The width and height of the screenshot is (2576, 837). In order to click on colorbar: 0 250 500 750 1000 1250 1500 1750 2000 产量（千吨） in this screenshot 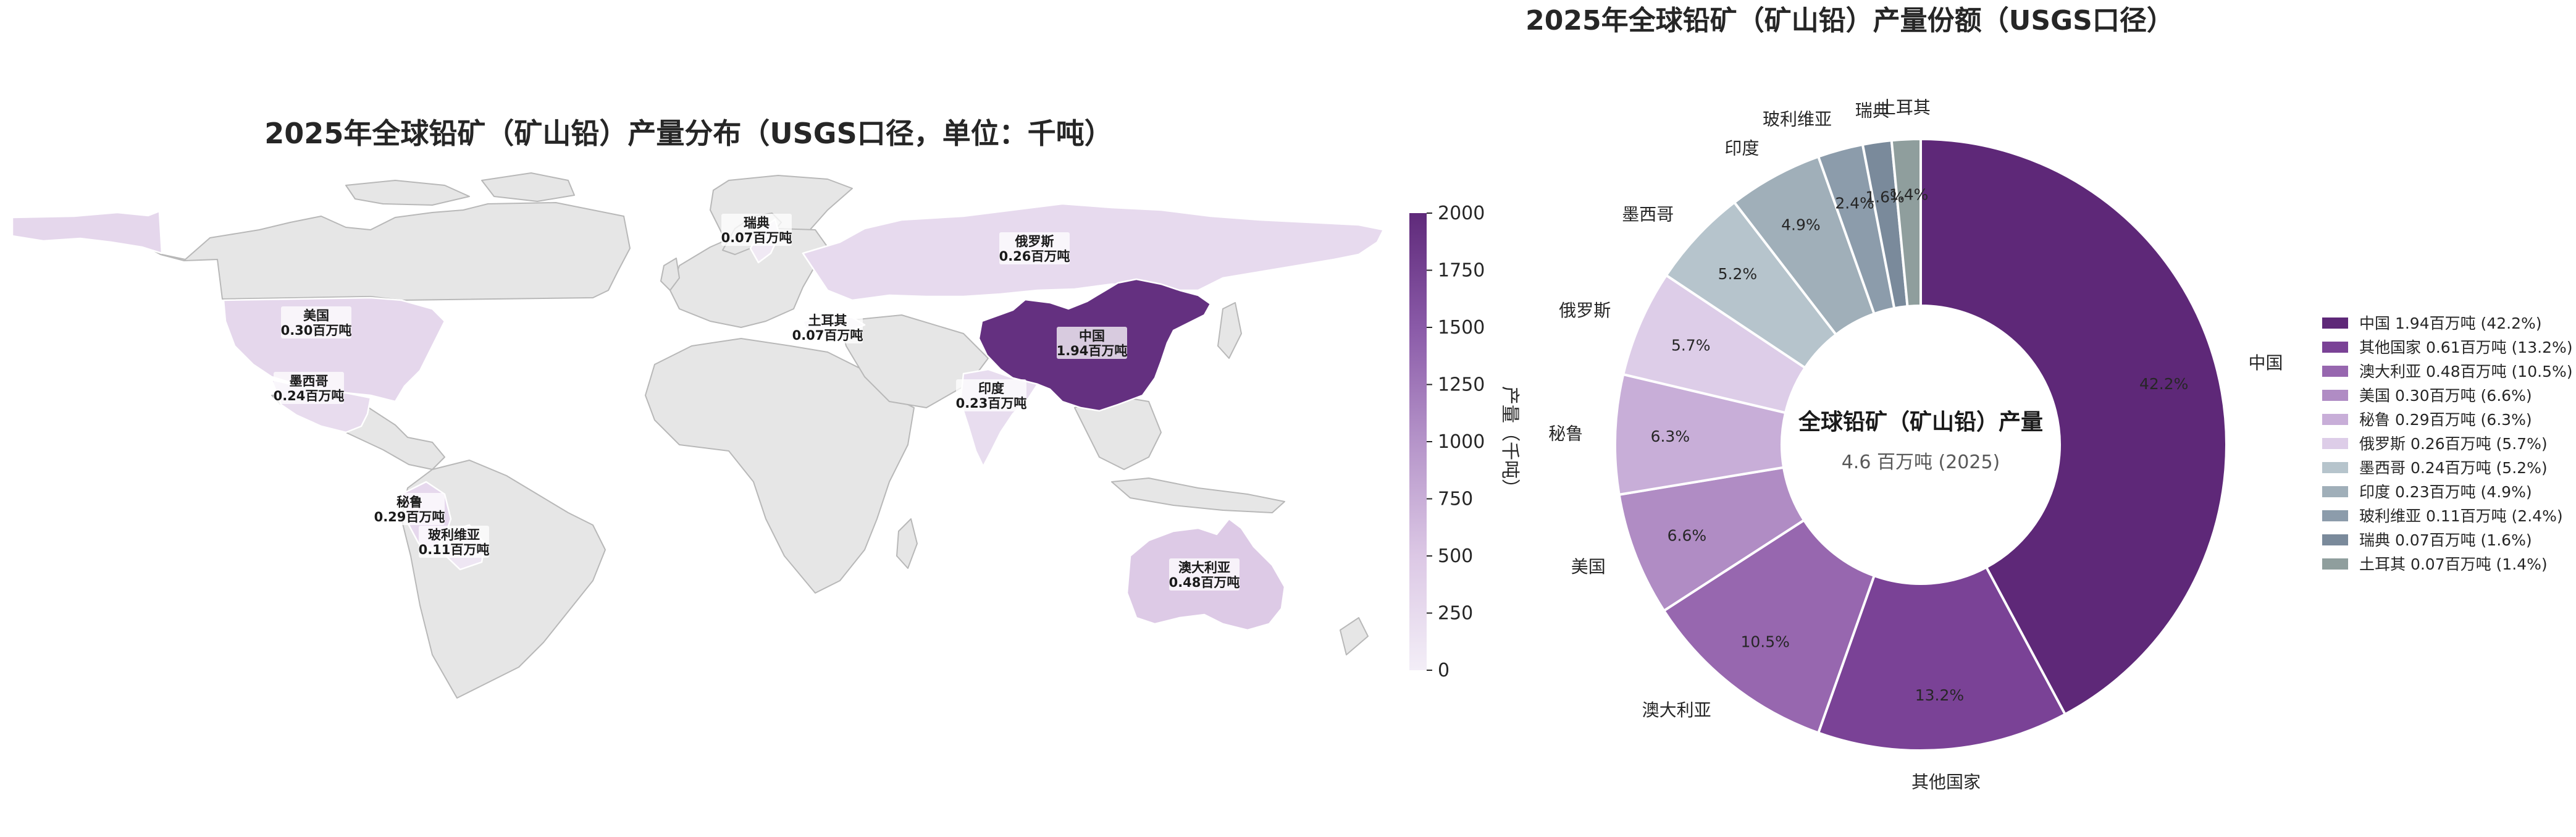, I will do `click(1465, 442)`.